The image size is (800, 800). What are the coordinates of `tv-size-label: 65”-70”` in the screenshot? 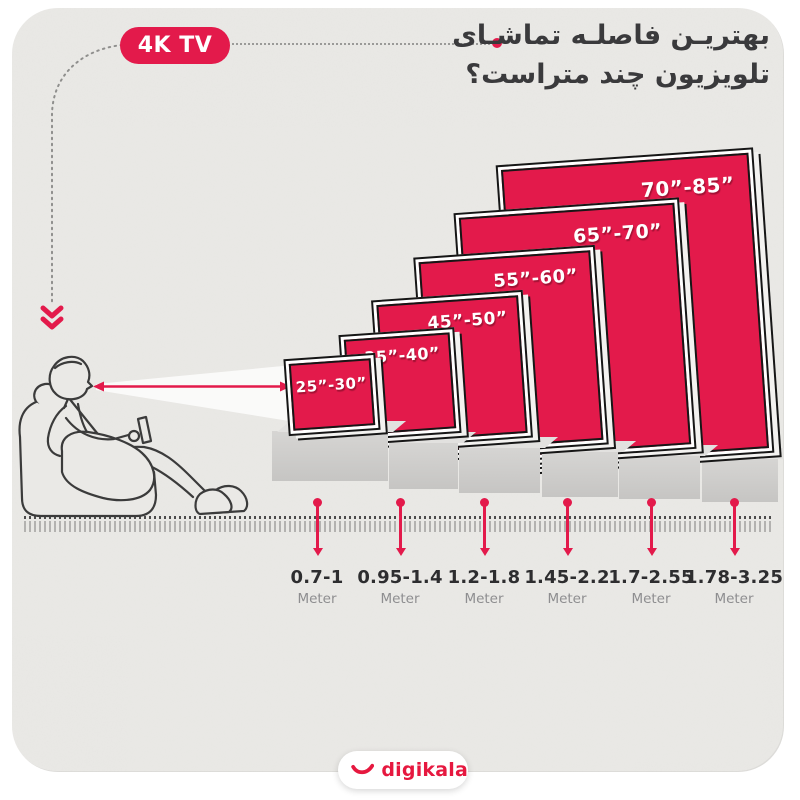 It's located at (617, 233).